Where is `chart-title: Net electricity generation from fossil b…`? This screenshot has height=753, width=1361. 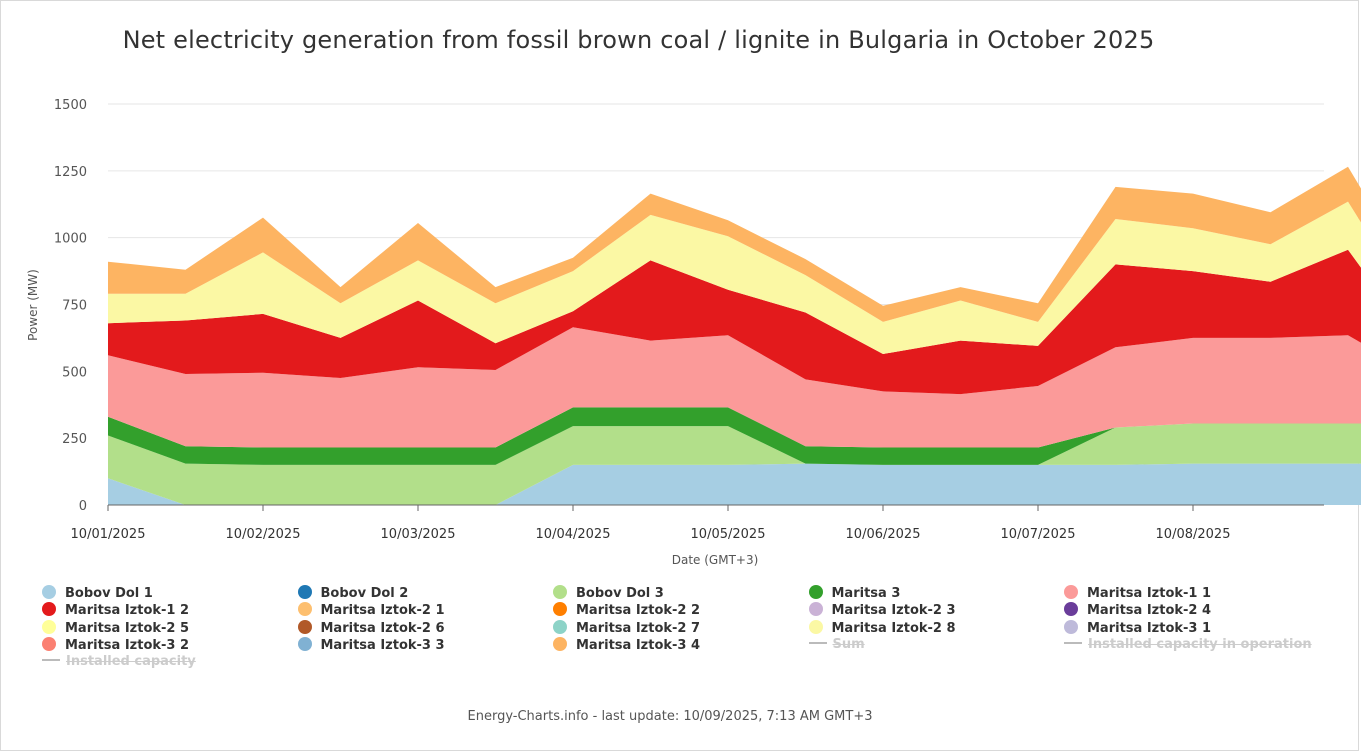 chart-title: Net electricity generation from fossil b… is located at coordinates (638, 40).